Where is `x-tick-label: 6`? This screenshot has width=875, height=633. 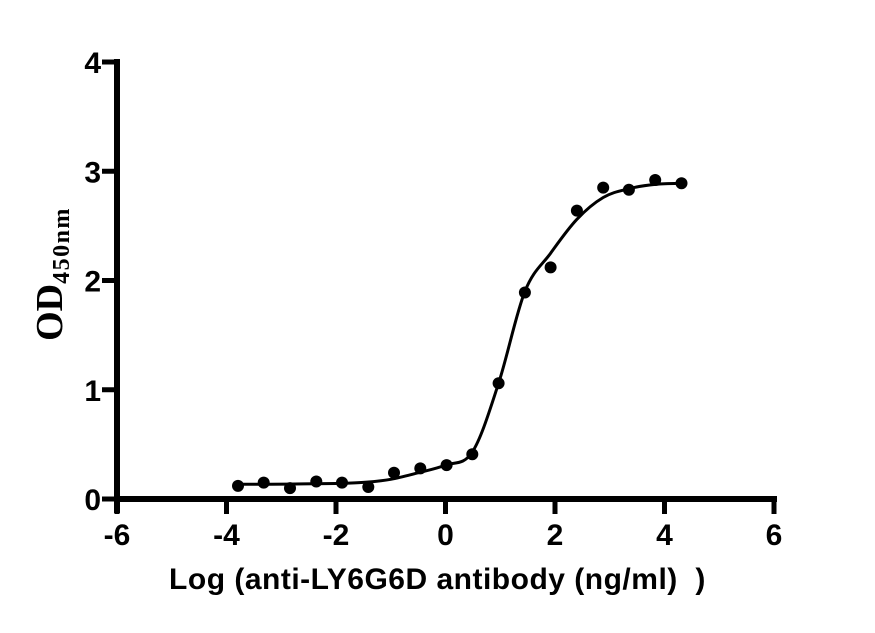
x-tick-label: 6 is located at coordinates (774, 535).